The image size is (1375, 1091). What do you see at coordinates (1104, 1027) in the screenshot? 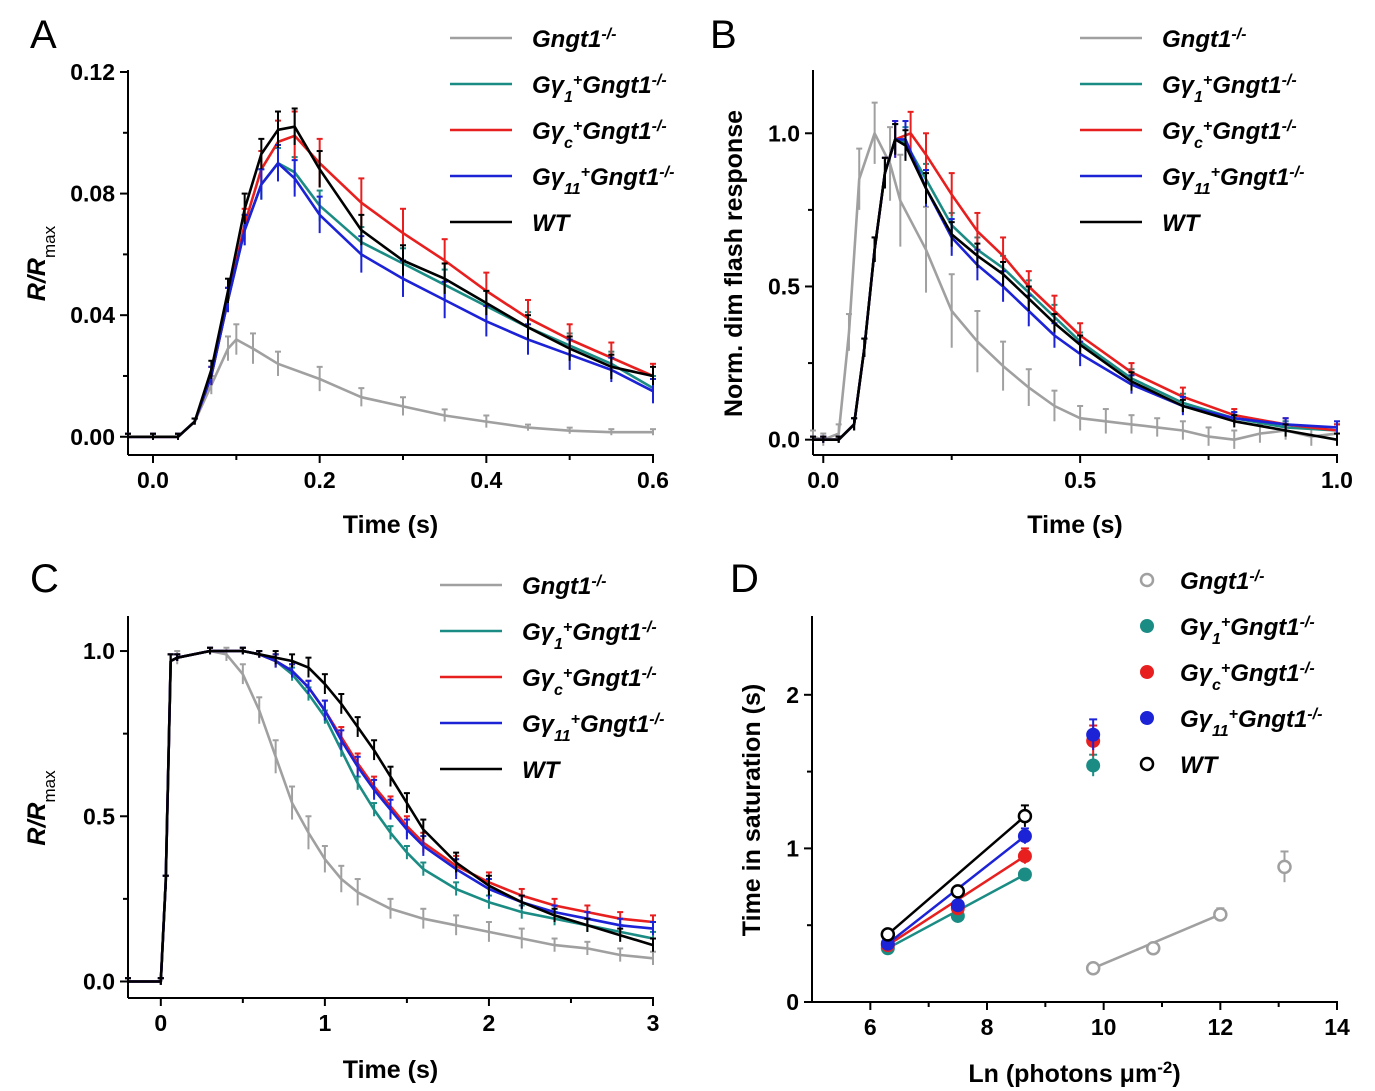
I see `x-tick-label: 10` at bounding box center [1104, 1027].